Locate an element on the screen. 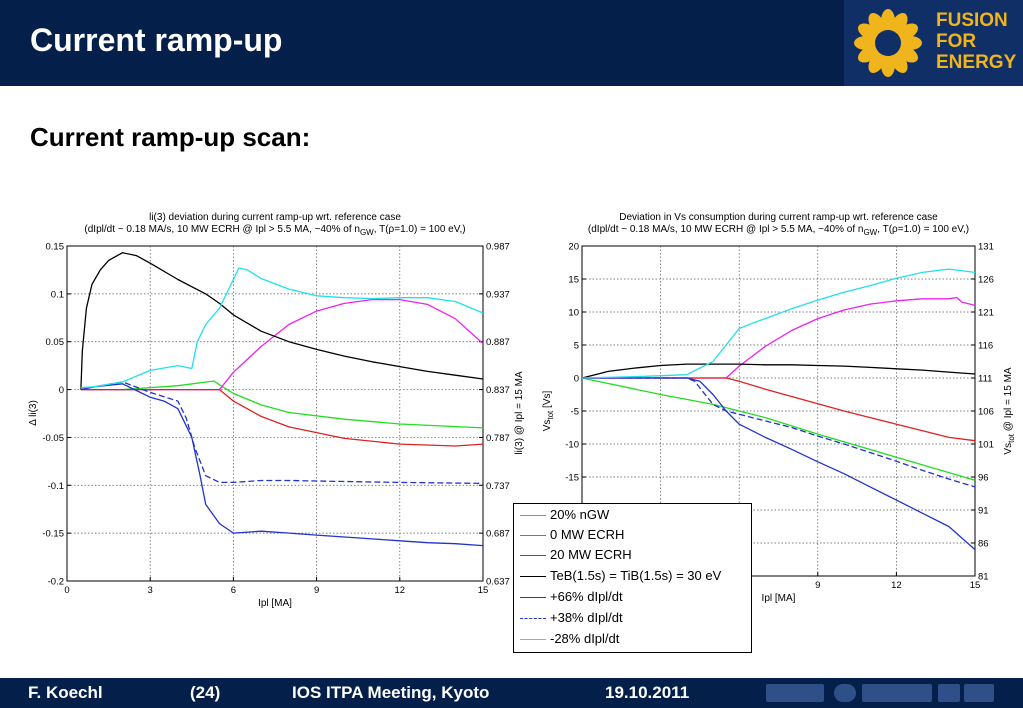 This screenshot has height=708, width=1023. x-tick-label: 3 is located at coordinates (150, 590).